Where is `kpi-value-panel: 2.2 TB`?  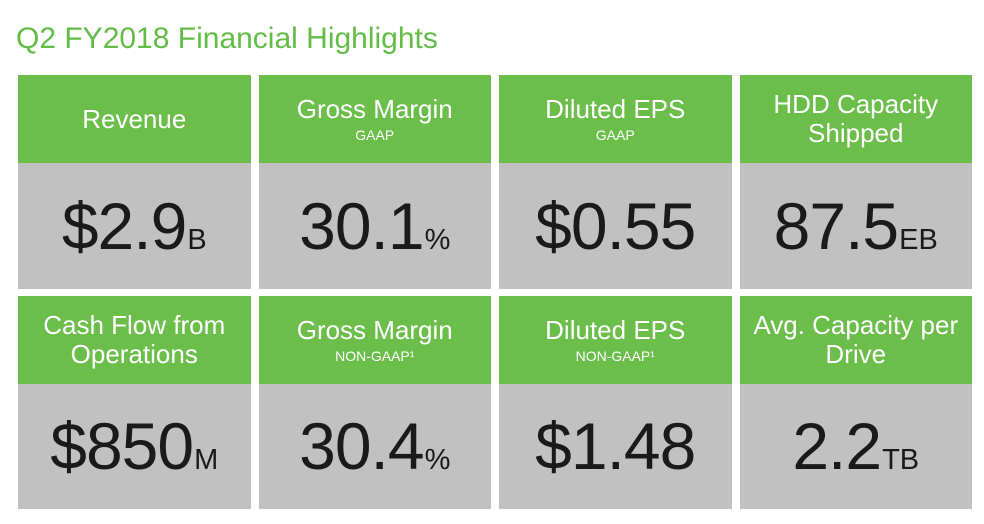
kpi-value-panel: 2.2 TB is located at coordinates (855, 446).